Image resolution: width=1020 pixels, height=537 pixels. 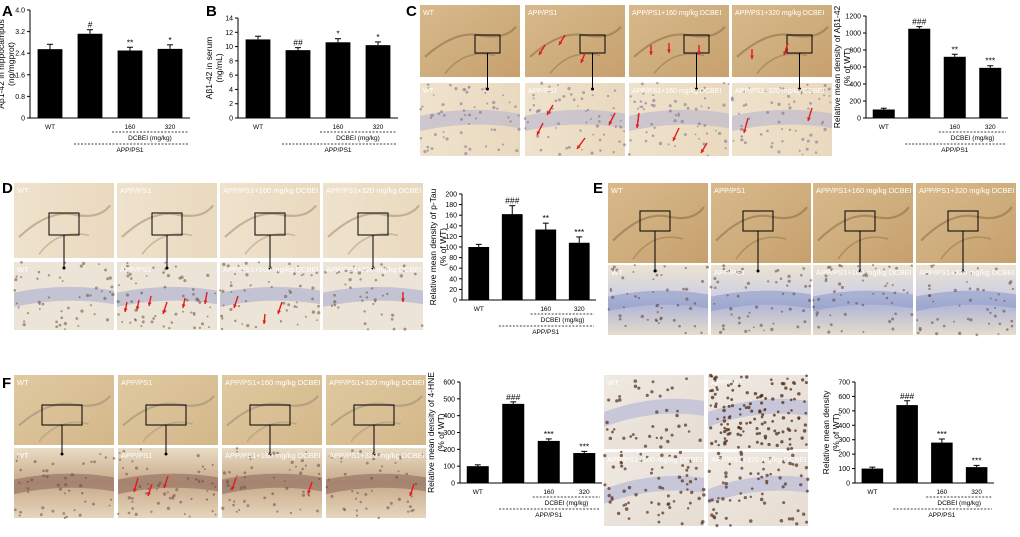 What do you see at coordinates (872, 492) in the screenshot?
I see `x-label-wt-g: WT` at bounding box center [872, 492].